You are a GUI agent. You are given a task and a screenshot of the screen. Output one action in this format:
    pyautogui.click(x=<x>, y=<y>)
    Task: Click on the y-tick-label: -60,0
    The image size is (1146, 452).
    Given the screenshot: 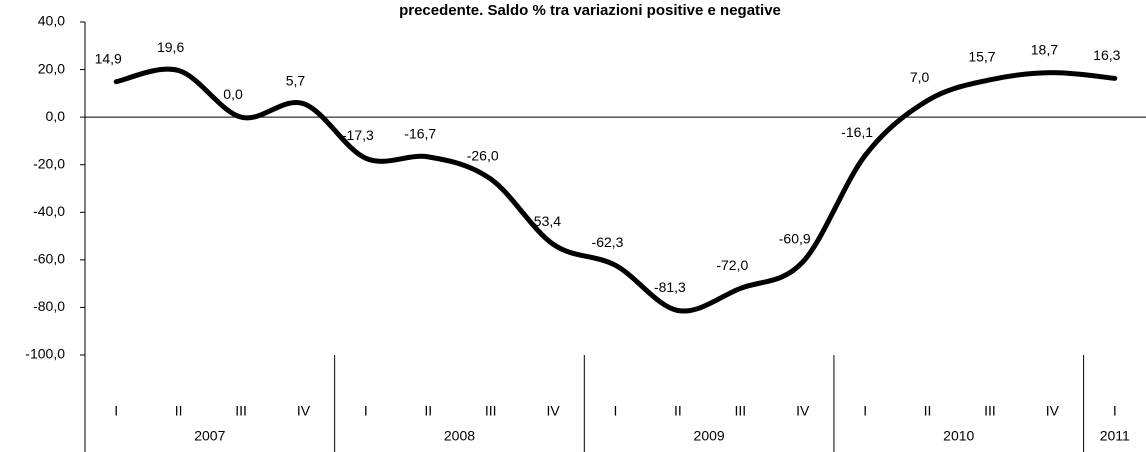 What is the action you would take?
    pyautogui.click(x=49, y=259)
    